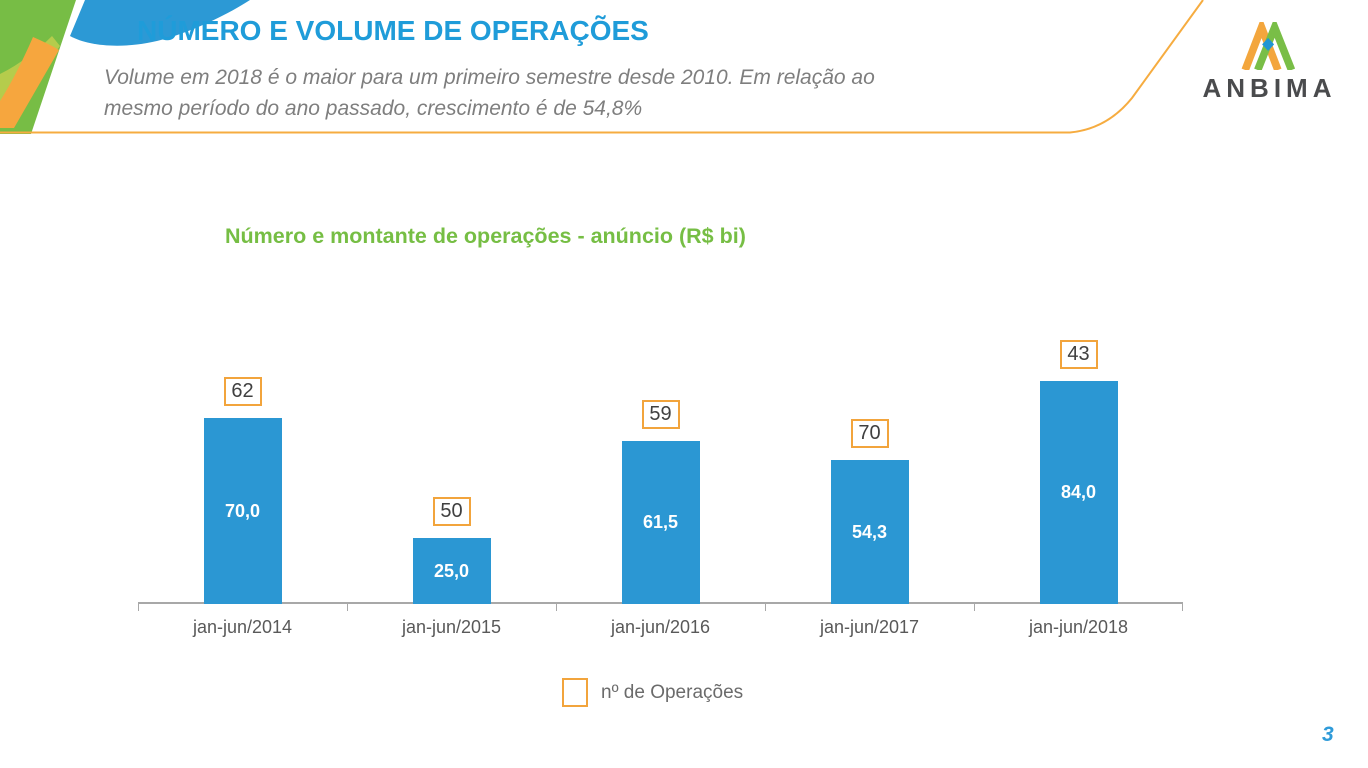  What do you see at coordinates (451, 627) in the screenshot?
I see `x-tick-label-jan-jun-2015: jan-jun/2015` at bounding box center [451, 627].